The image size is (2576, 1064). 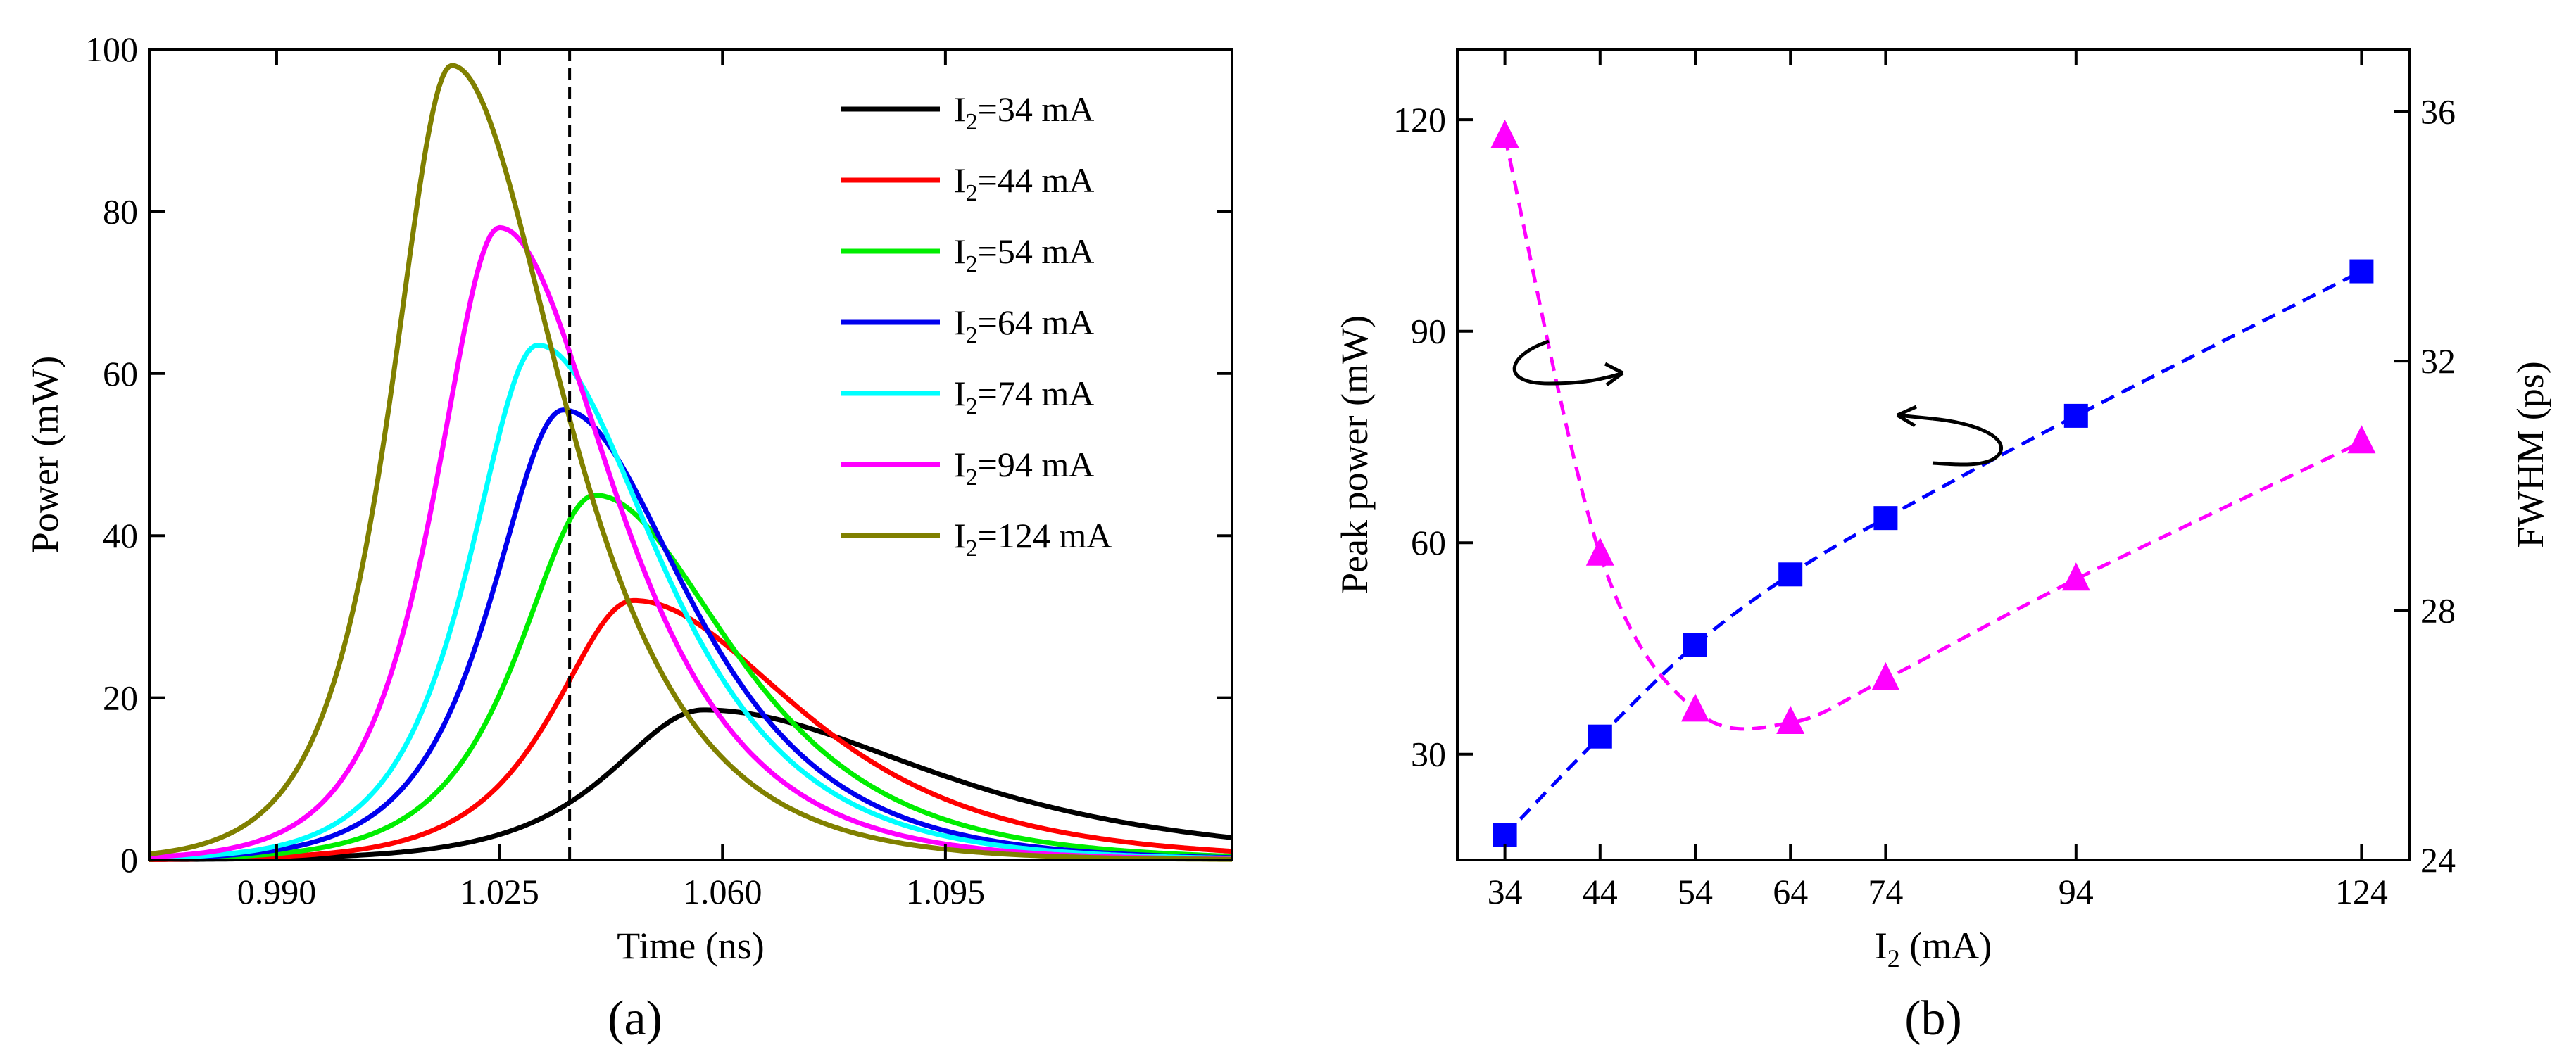 I want to click on legend-rest: =74 mA, so click(x=1037, y=393).